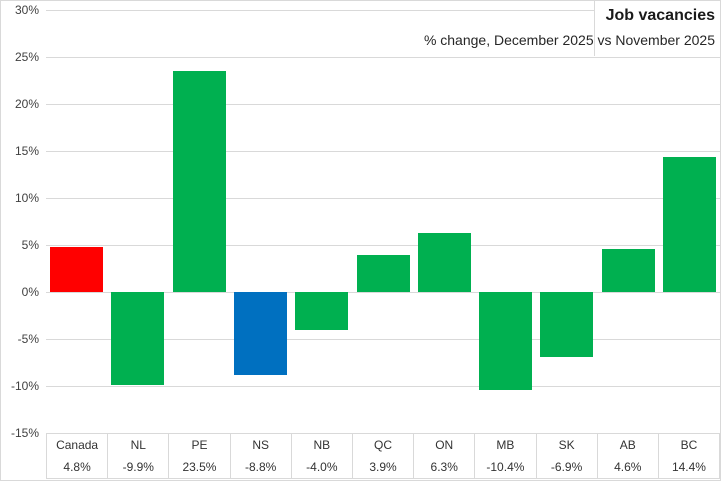  Describe the element at coordinates (505, 467) in the screenshot. I see `value-label: -10.4%` at that location.